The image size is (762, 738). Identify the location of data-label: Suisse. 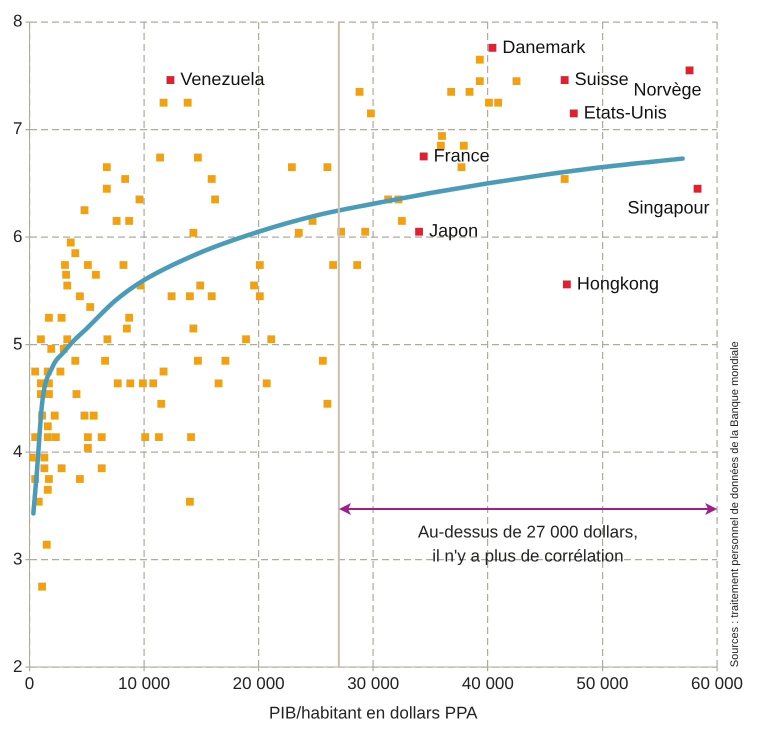
(601, 79).